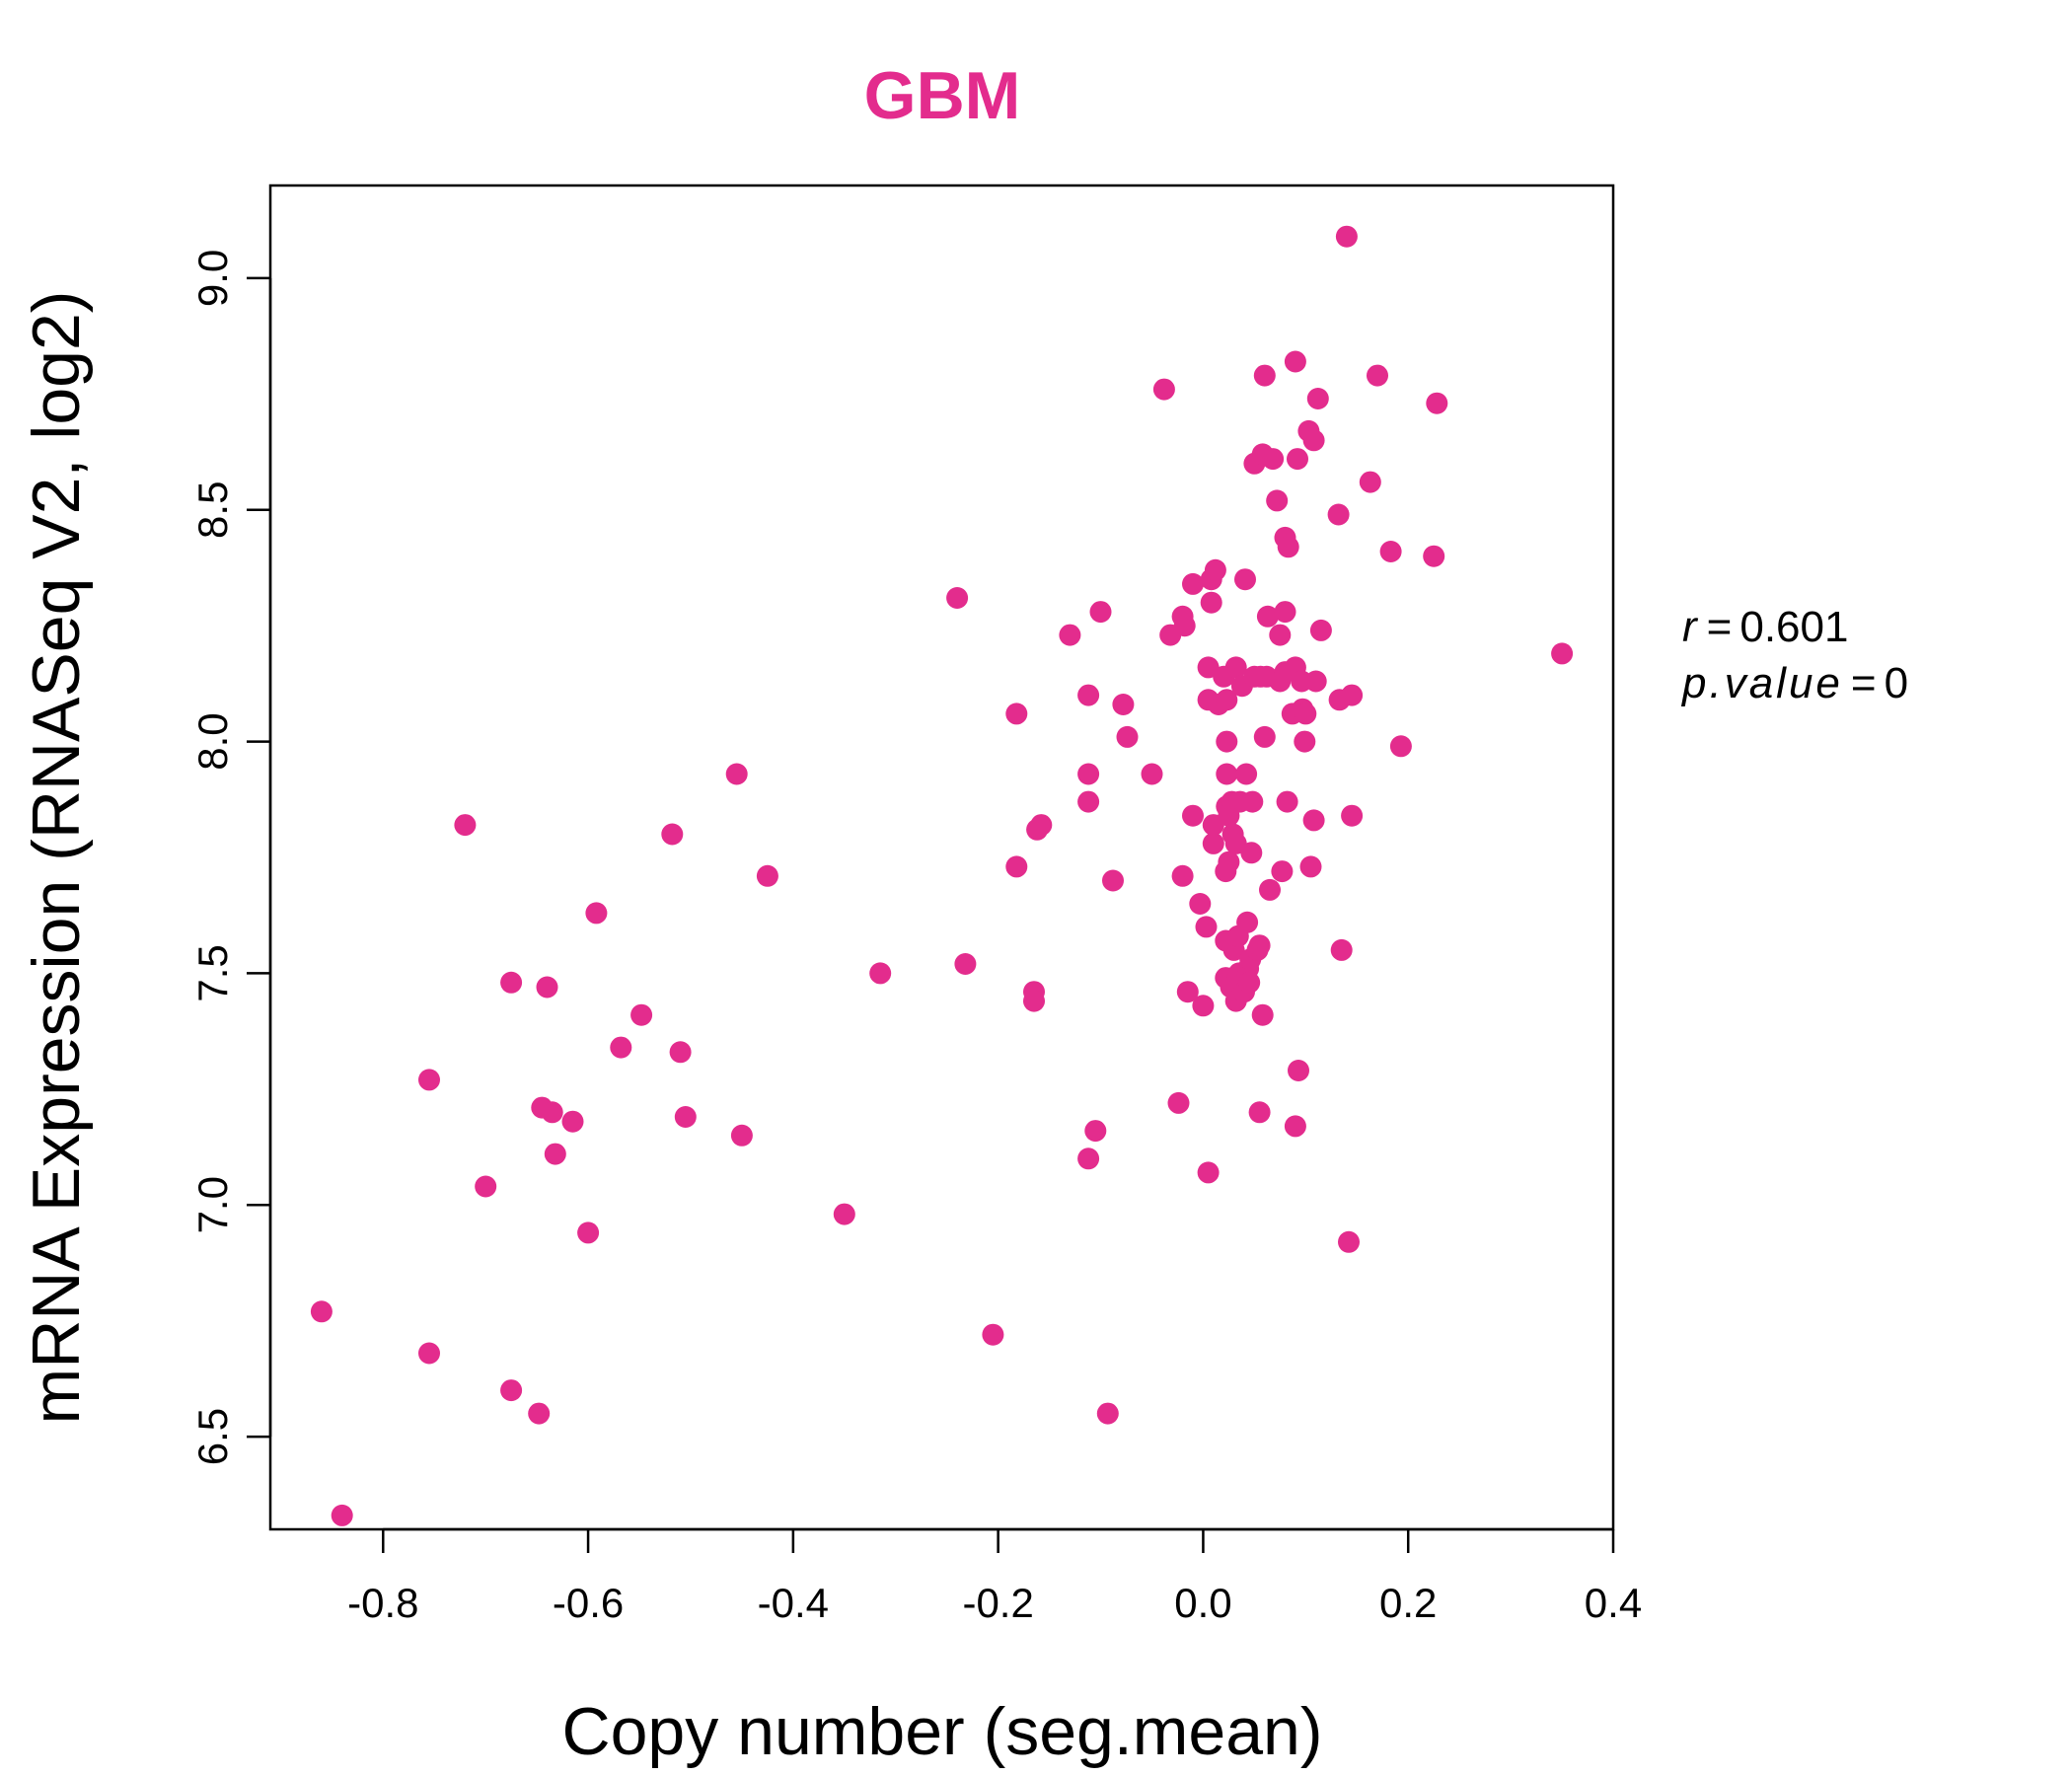 This screenshot has width=2072, height=1776. Describe the element at coordinates (588, 1603) in the screenshot. I see `x-tick-label: -0.6` at that location.